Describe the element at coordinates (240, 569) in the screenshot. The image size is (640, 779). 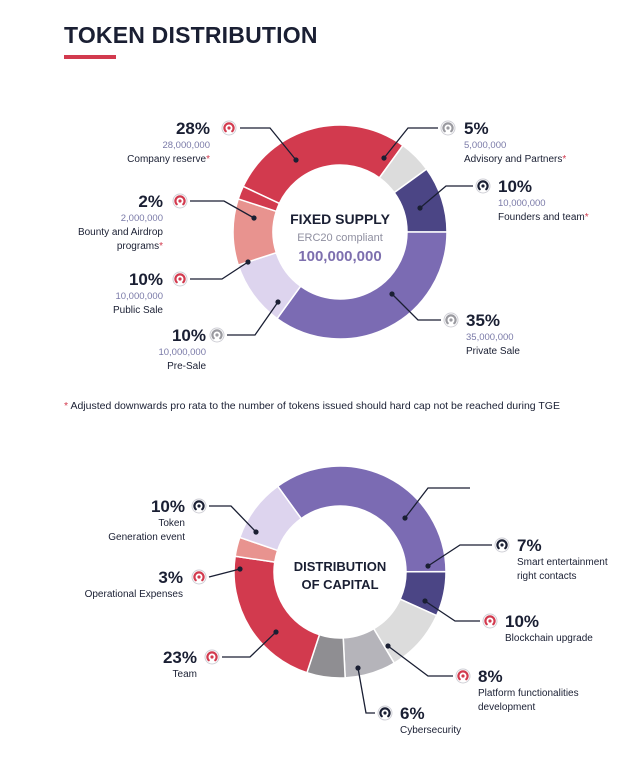
I see `capital-leader-6-end` at that location.